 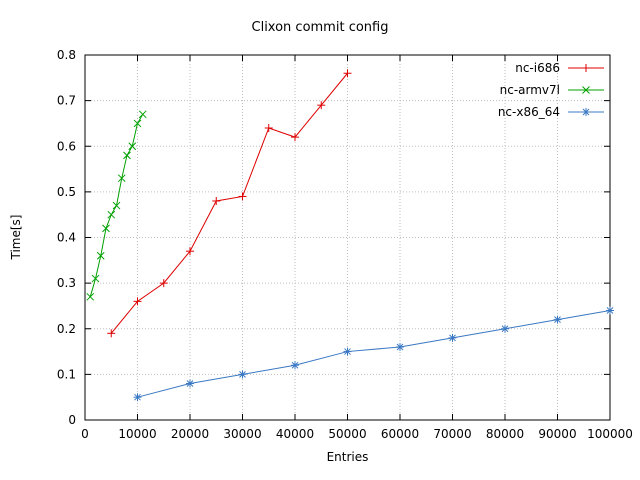 What do you see at coordinates (529, 112) in the screenshot?
I see `legend-label-nc-x86_64: nc-x86_64` at bounding box center [529, 112].